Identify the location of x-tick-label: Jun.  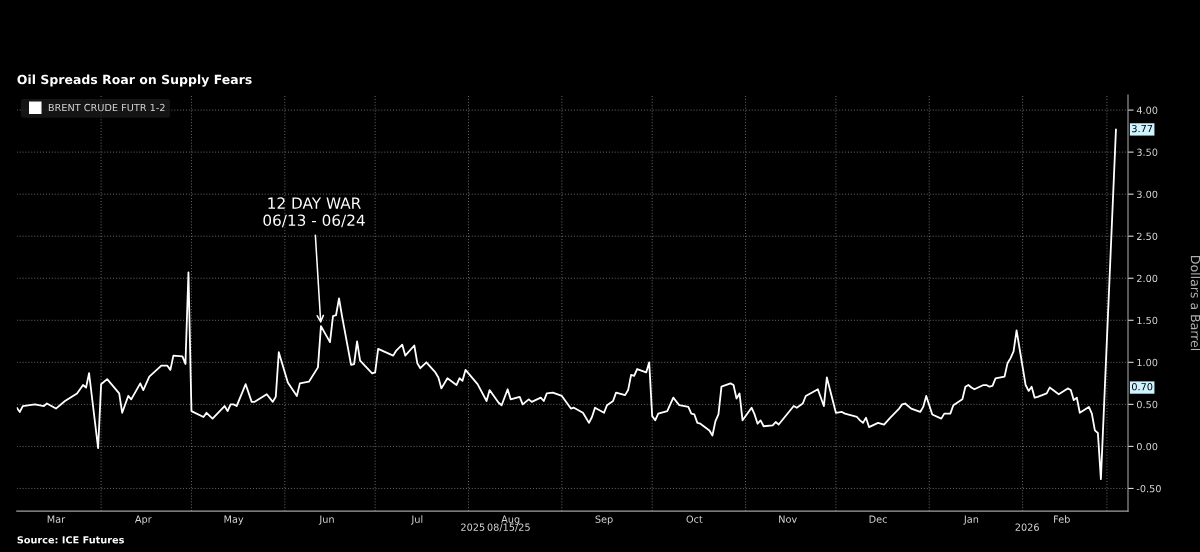
(326, 520).